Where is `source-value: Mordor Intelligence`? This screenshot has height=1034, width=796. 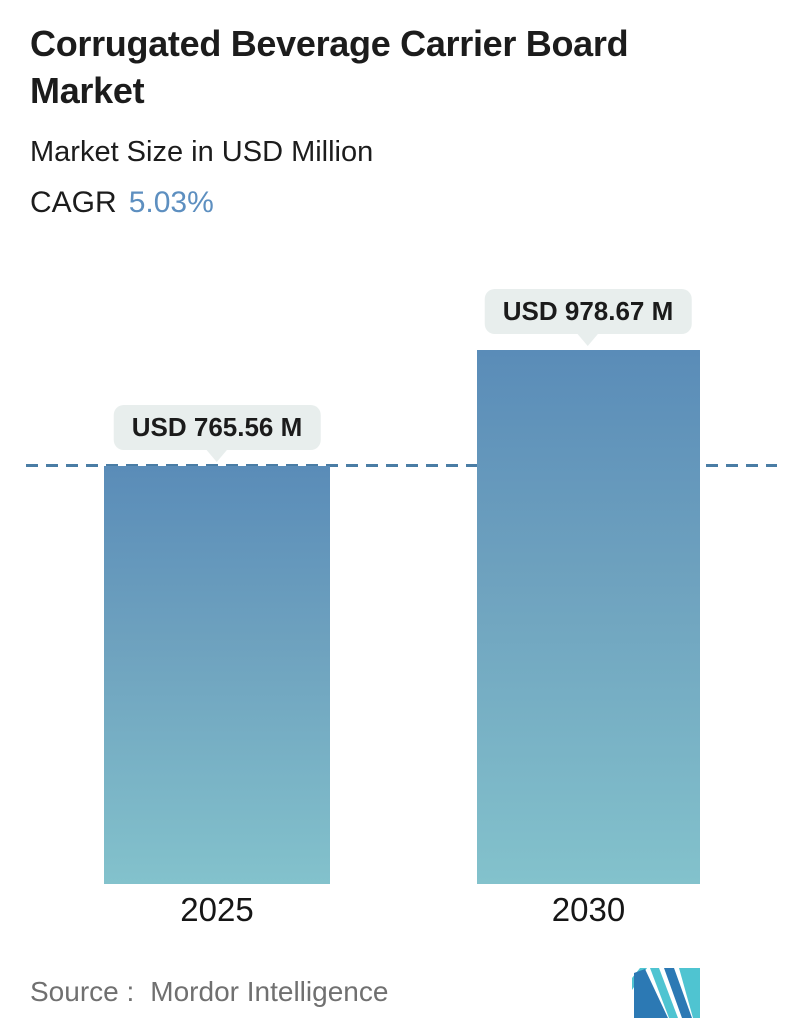
source-value: Mordor Intelligence is located at coordinates (269, 991).